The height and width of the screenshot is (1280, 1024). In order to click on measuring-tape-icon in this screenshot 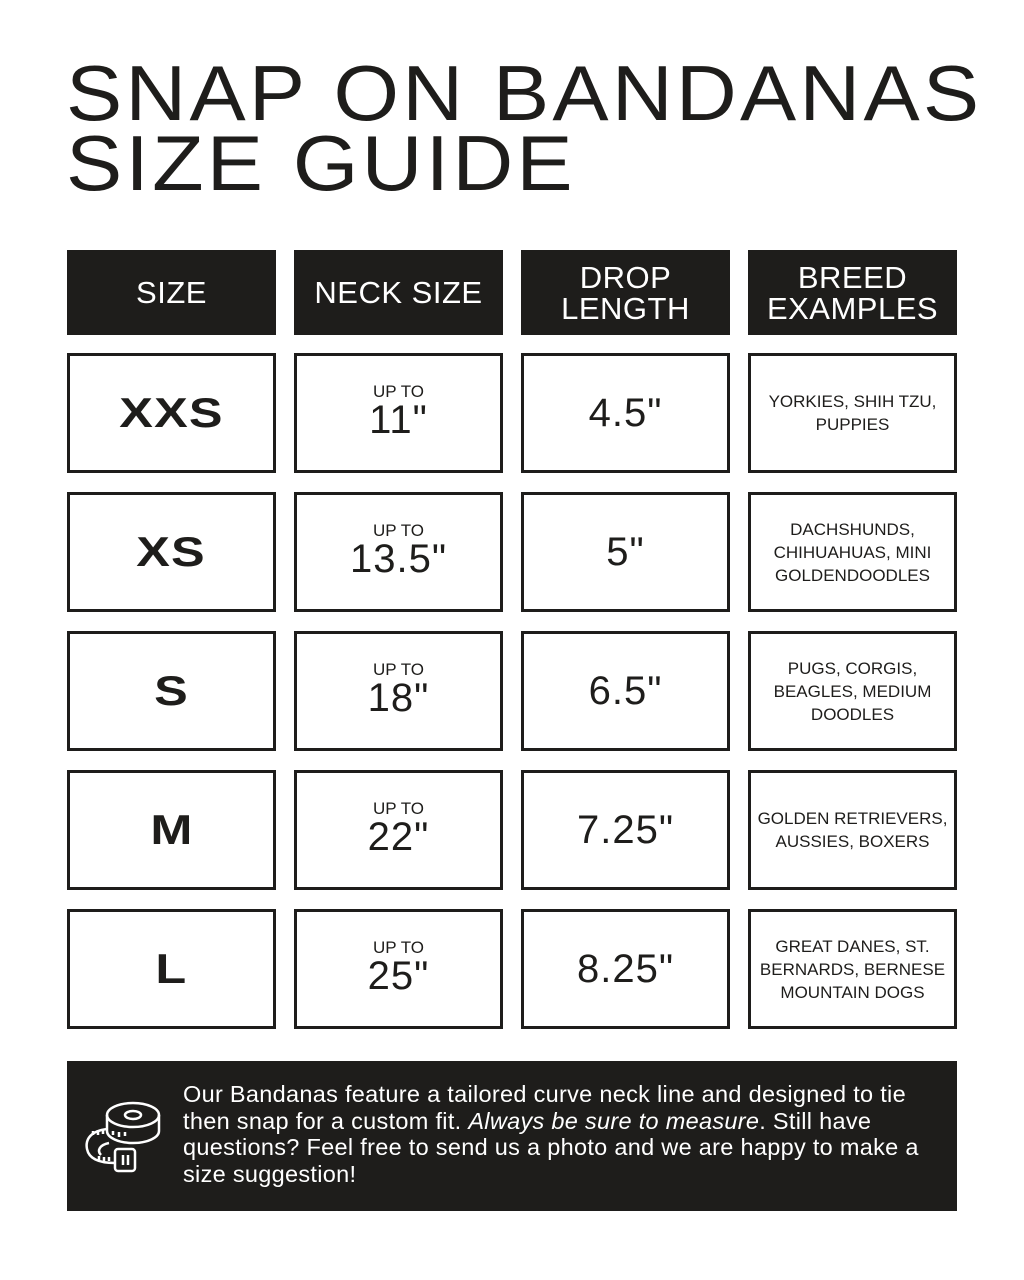, I will do `click(123, 1137)`.